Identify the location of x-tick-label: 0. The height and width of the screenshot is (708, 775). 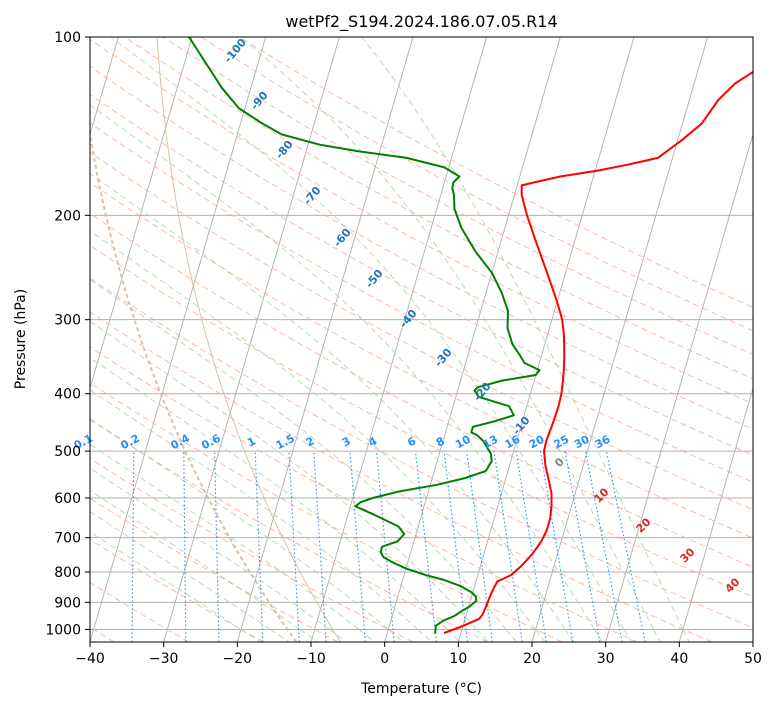
(384, 659).